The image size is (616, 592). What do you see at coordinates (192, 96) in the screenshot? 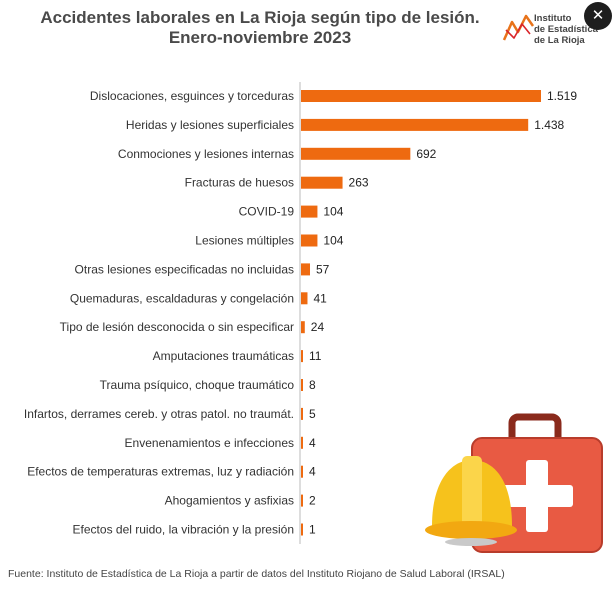
I see `category-label: Dislocaciones, esguinces y torceduras` at bounding box center [192, 96].